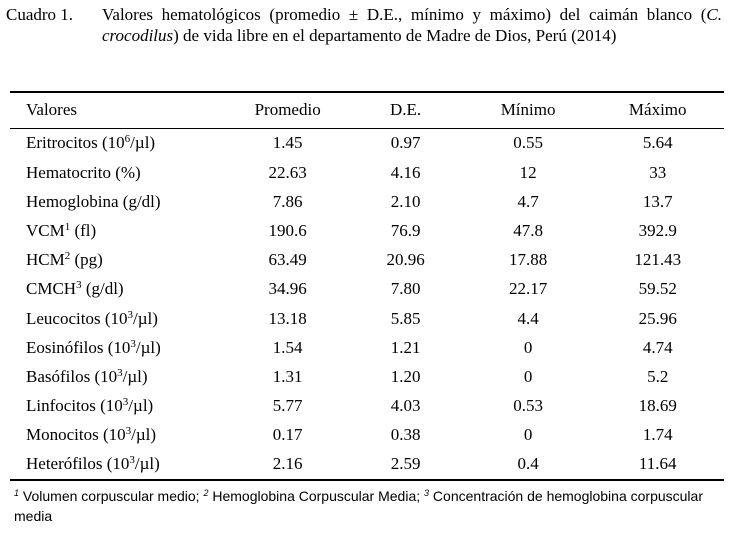 Image resolution: width=732 pixels, height=535 pixels. What do you see at coordinates (405, 435) in the screenshot?
I see `cell-de: 0.38` at bounding box center [405, 435].